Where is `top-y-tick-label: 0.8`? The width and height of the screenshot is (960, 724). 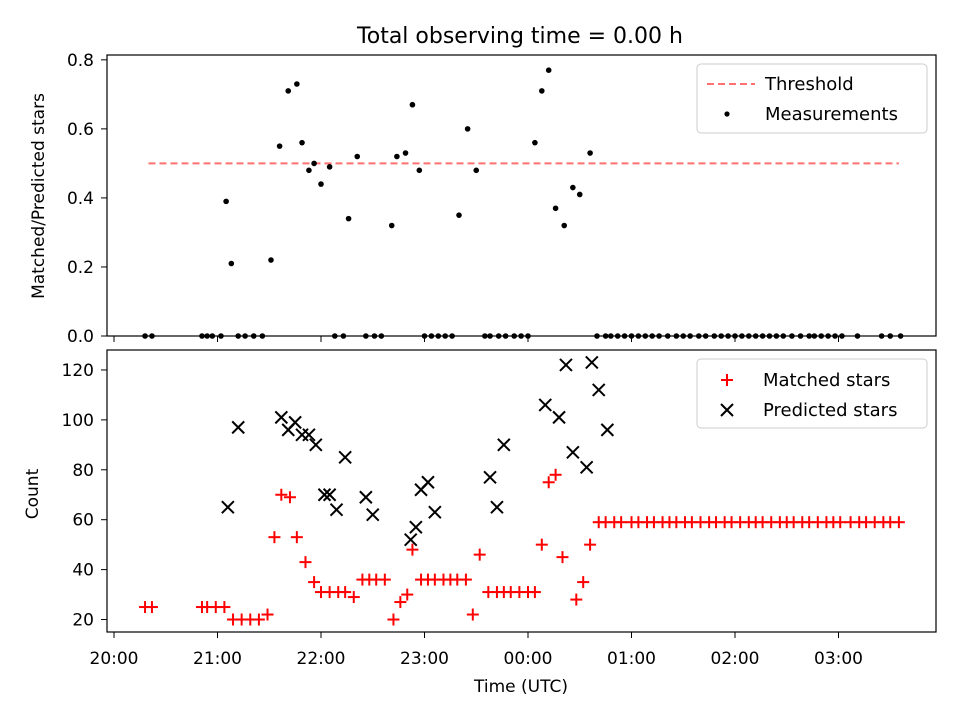 top-y-tick-label: 0.8 is located at coordinates (80, 61).